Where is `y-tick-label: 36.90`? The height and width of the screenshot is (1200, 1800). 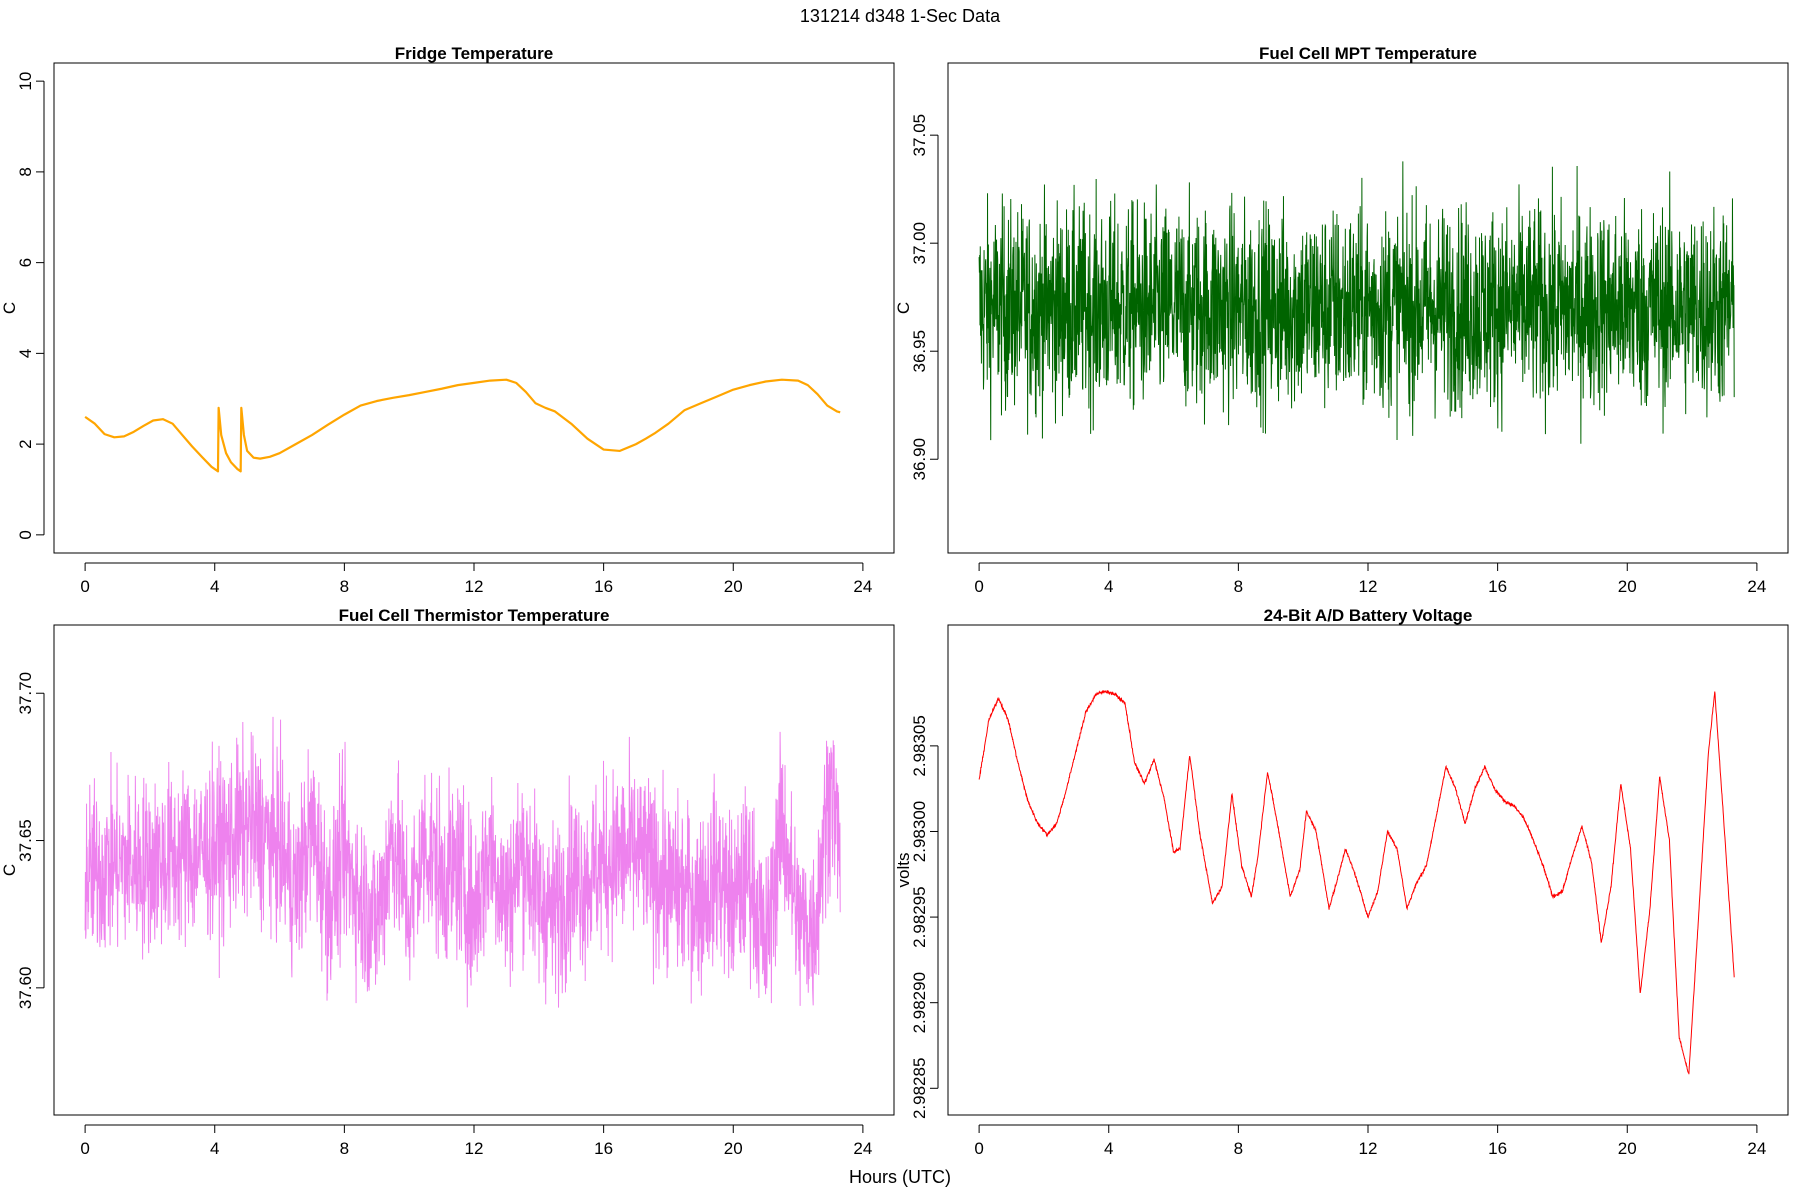 y-tick-label: 36.90 is located at coordinates (919, 459).